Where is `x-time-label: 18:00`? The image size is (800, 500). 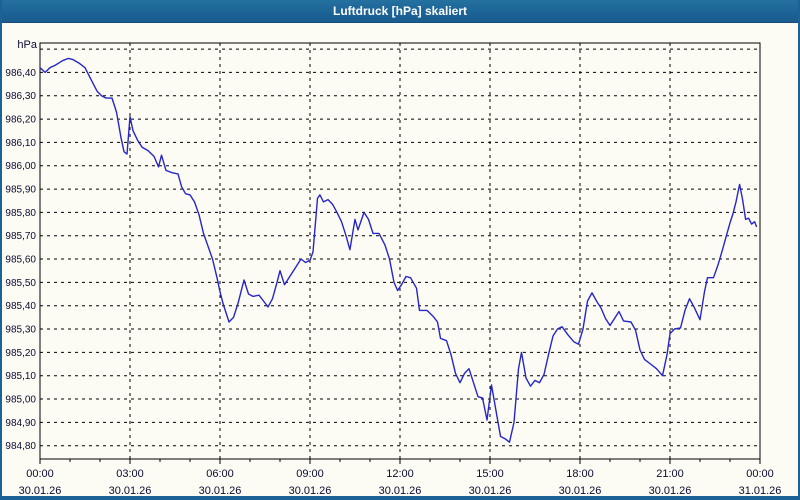
x-time-label: 18:00 is located at coordinates (580, 474).